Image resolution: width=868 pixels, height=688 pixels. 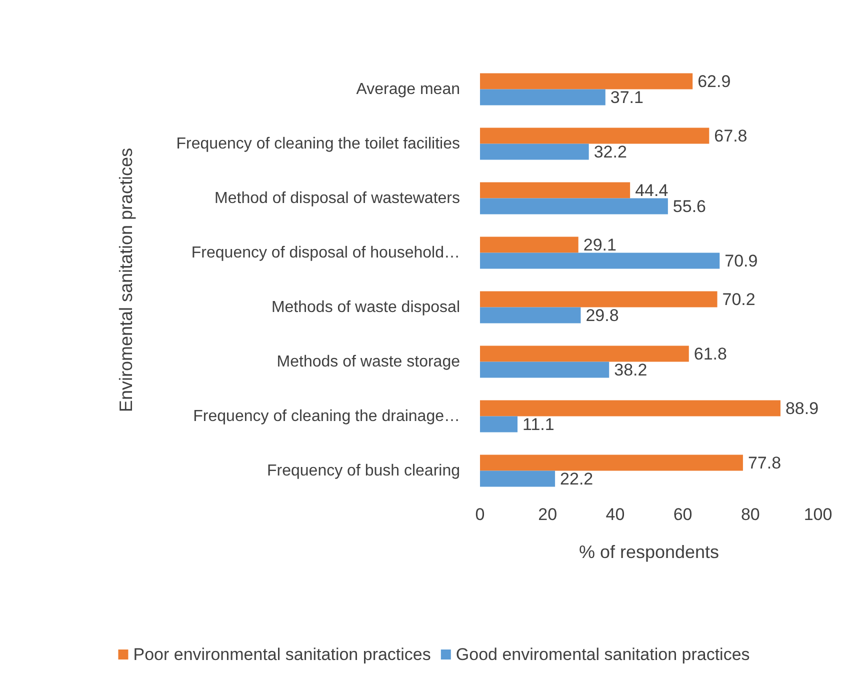 I want to click on data-label: 32.2, so click(x=610, y=152).